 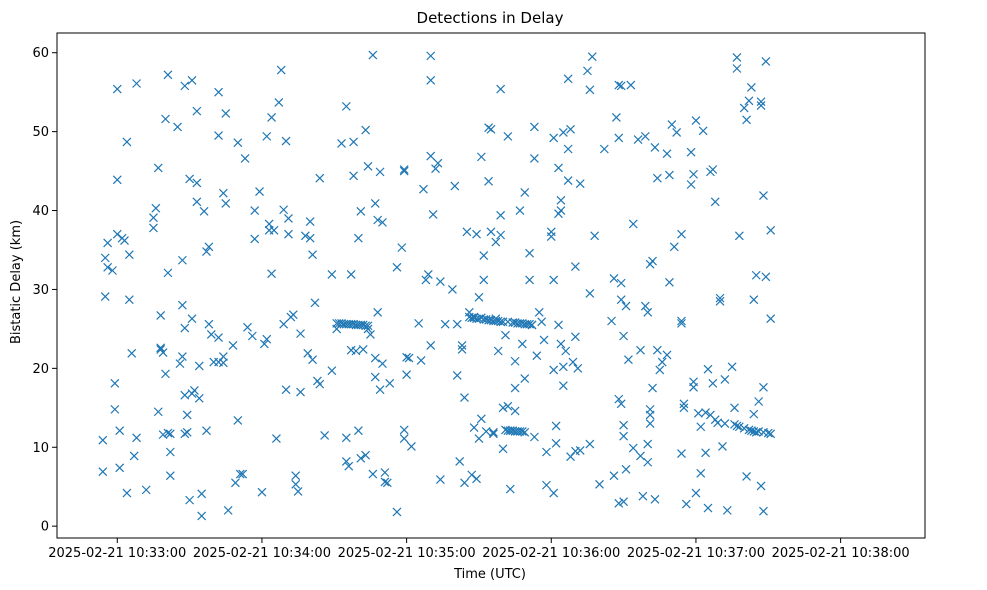 What do you see at coordinates (40, 132) in the screenshot?
I see `y-tick-label: 50` at bounding box center [40, 132].